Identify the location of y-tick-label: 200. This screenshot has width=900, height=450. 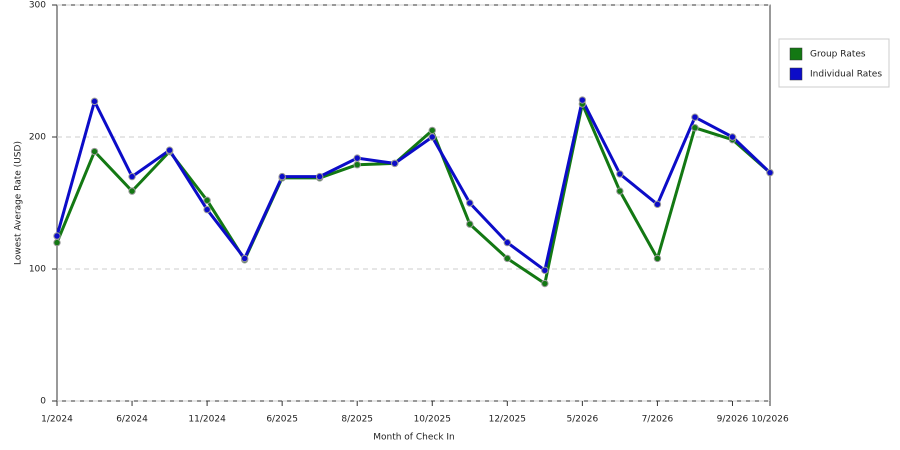
(37, 138).